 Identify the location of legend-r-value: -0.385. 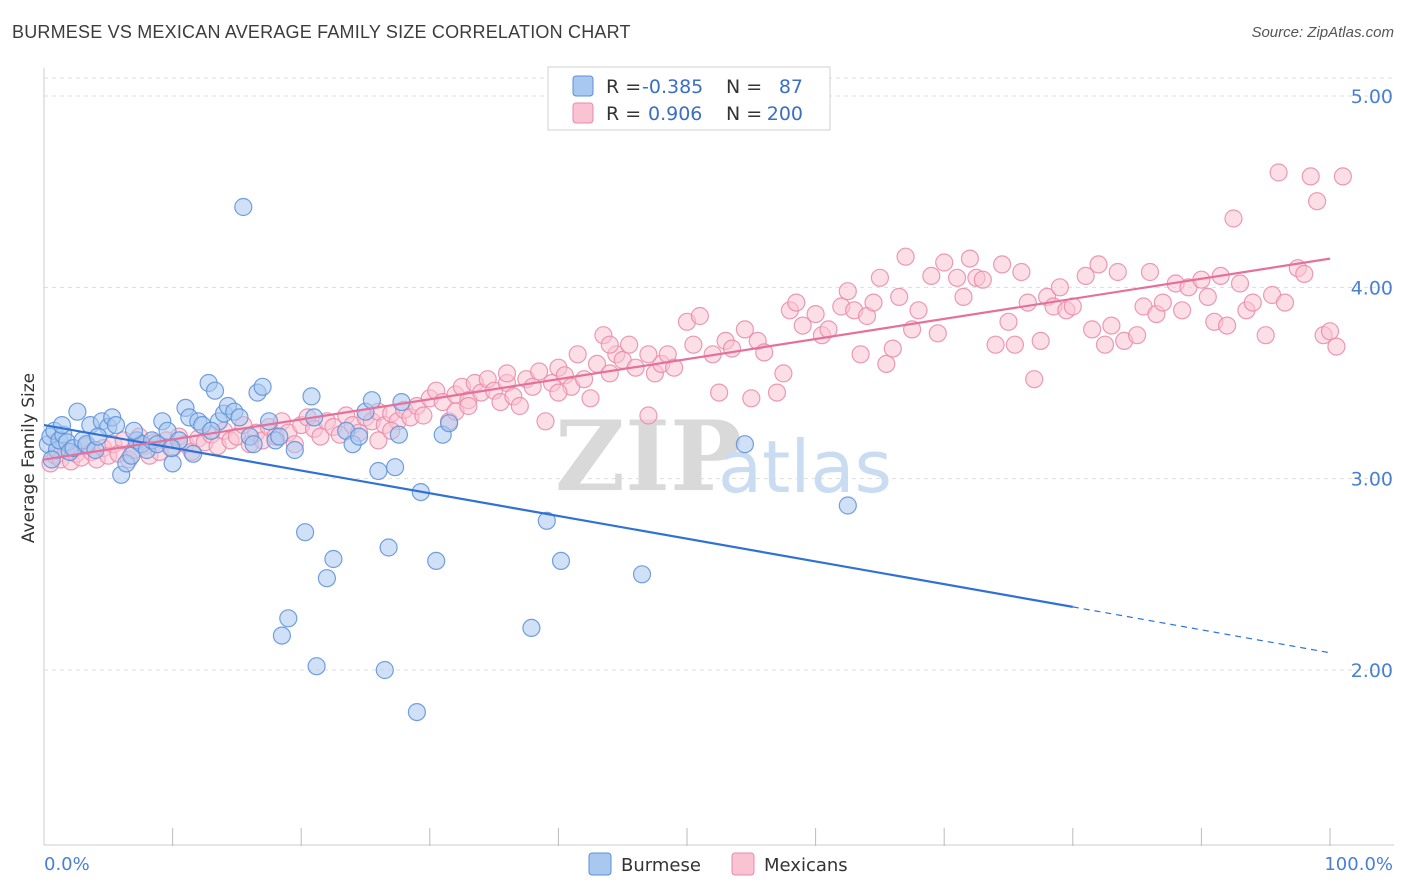
(672, 87).